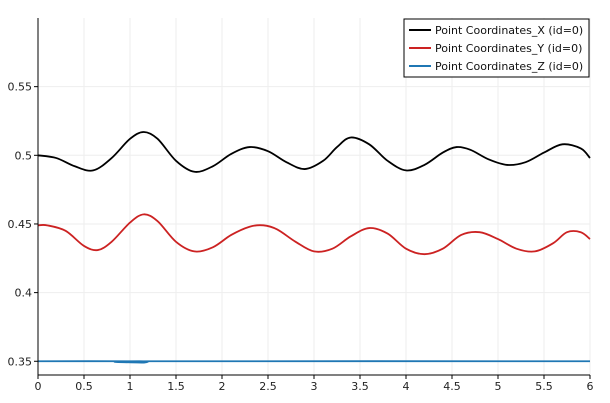 The width and height of the screenshot is (610, 403). Describe the element at coordinates (509, 30) in the screenshot. I see `legend-label-0: Point Coordinates_X (id=0)` at that location.